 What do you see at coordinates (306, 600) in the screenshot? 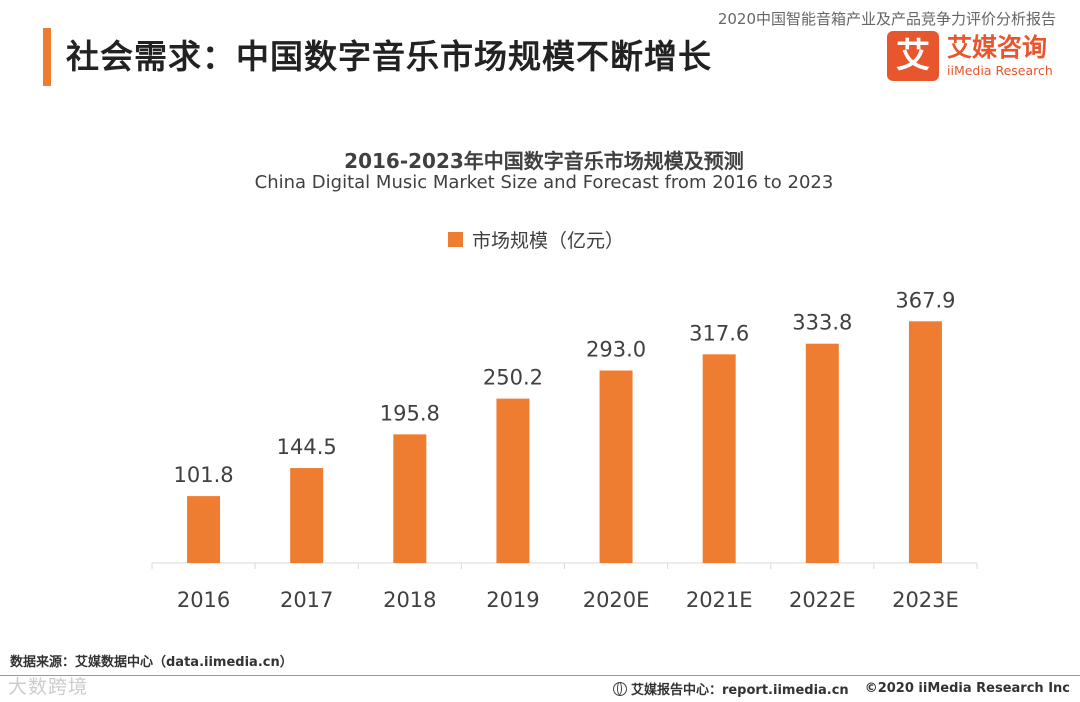
I see `x-tick-label-2017: 2017` at bounding box center [306, 600].